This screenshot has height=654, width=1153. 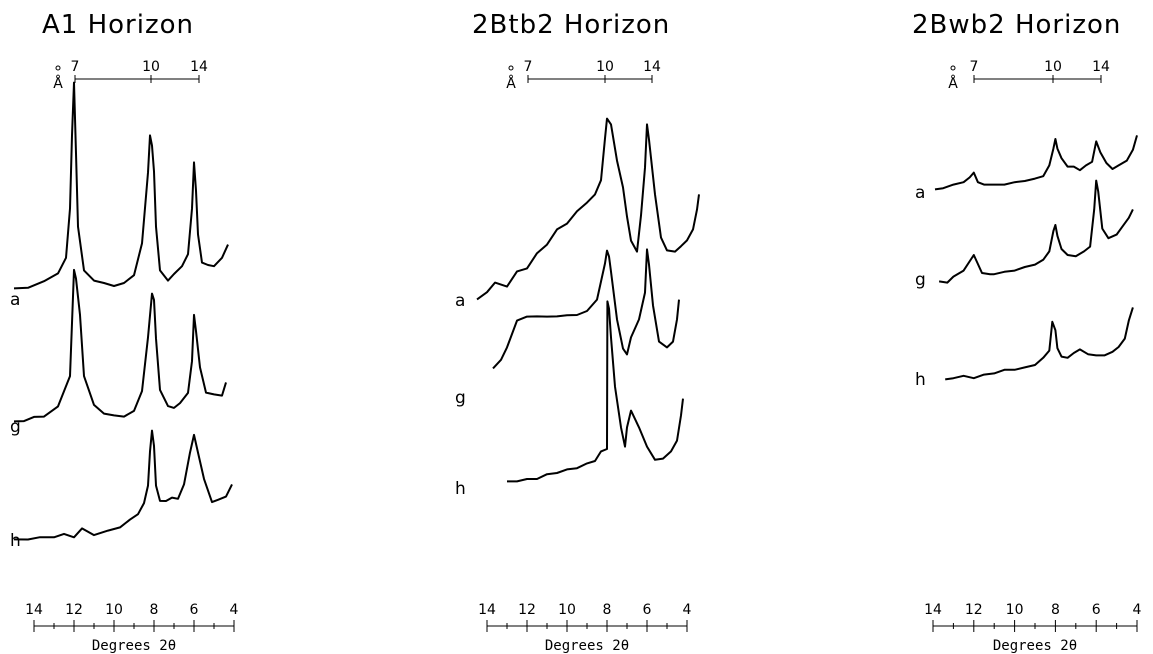 I want to click on panel-title: 2Btb2 Horizon, so click(x=571, y=25).